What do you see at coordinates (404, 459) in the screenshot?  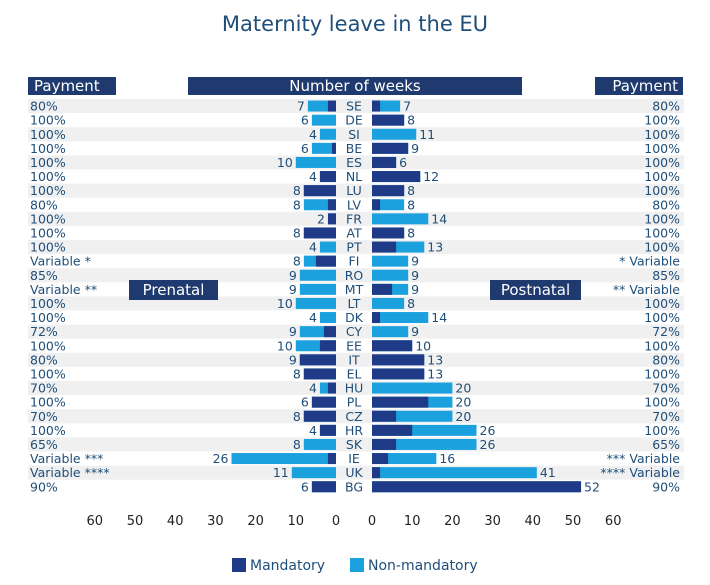 I see `postnatal-bar-ie` at bounding box center [404, 459].